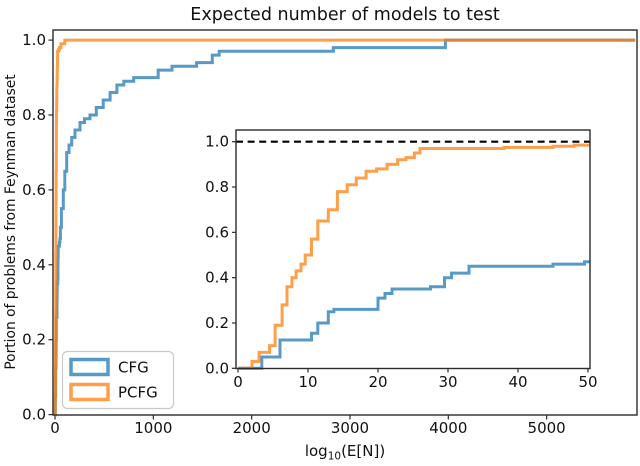 The image size is (640, 466). What do you see at coordinates (517, 382) in the screenshot?
I see `x-tick-label: 40` at bounding box center [517, 382].